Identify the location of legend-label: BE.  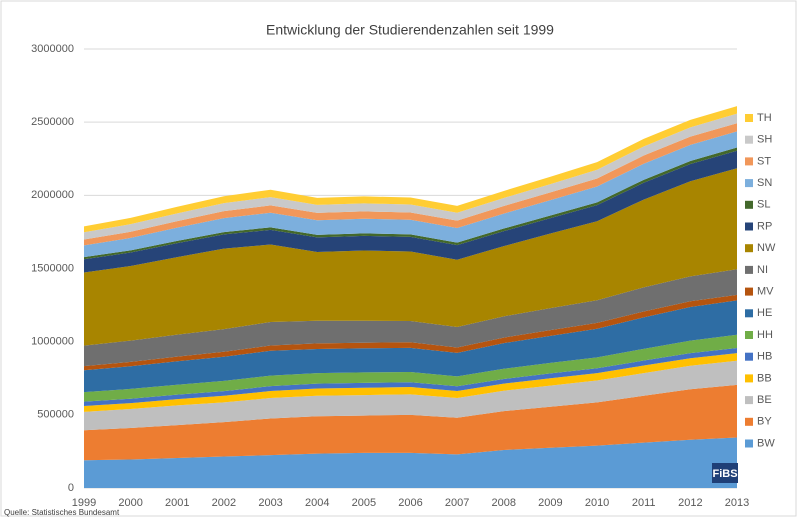
(764, 400).